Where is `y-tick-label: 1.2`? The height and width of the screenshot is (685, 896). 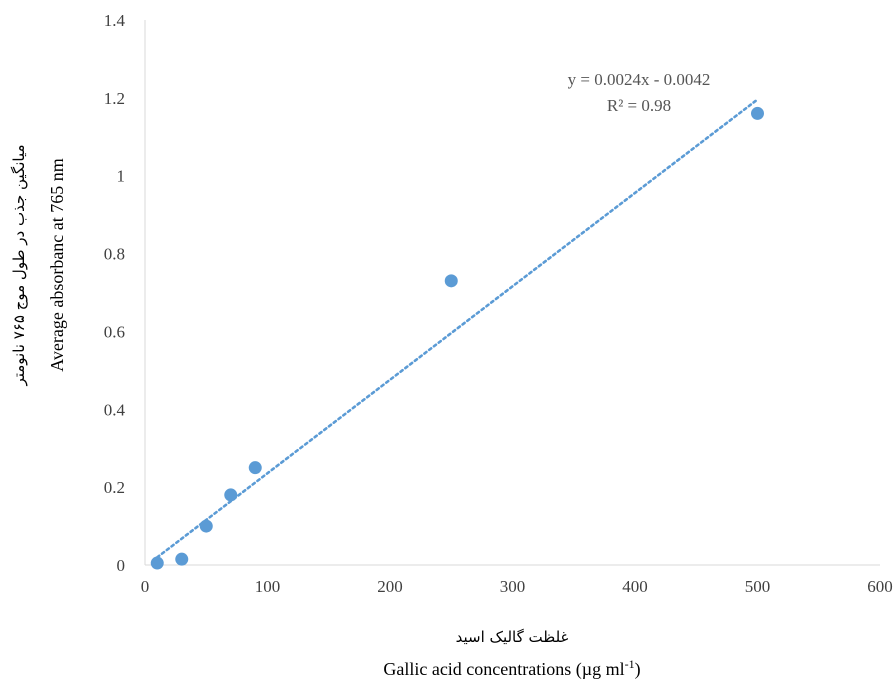
y-tick-label: 1.2 is located at coordinates (114, 98).